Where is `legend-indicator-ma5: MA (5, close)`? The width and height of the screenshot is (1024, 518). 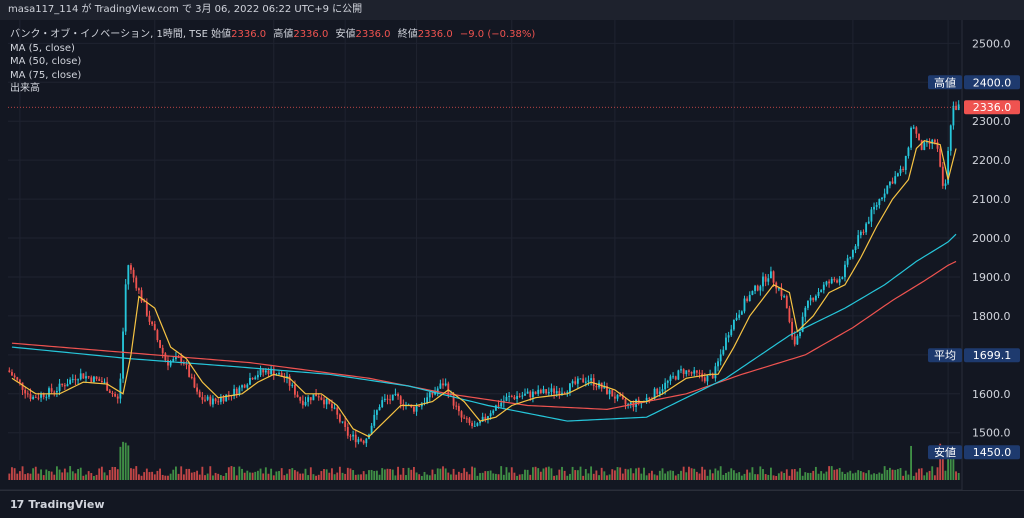 legend-indicator-ma5: MA (5, close) is located at coordinates (42, 48).